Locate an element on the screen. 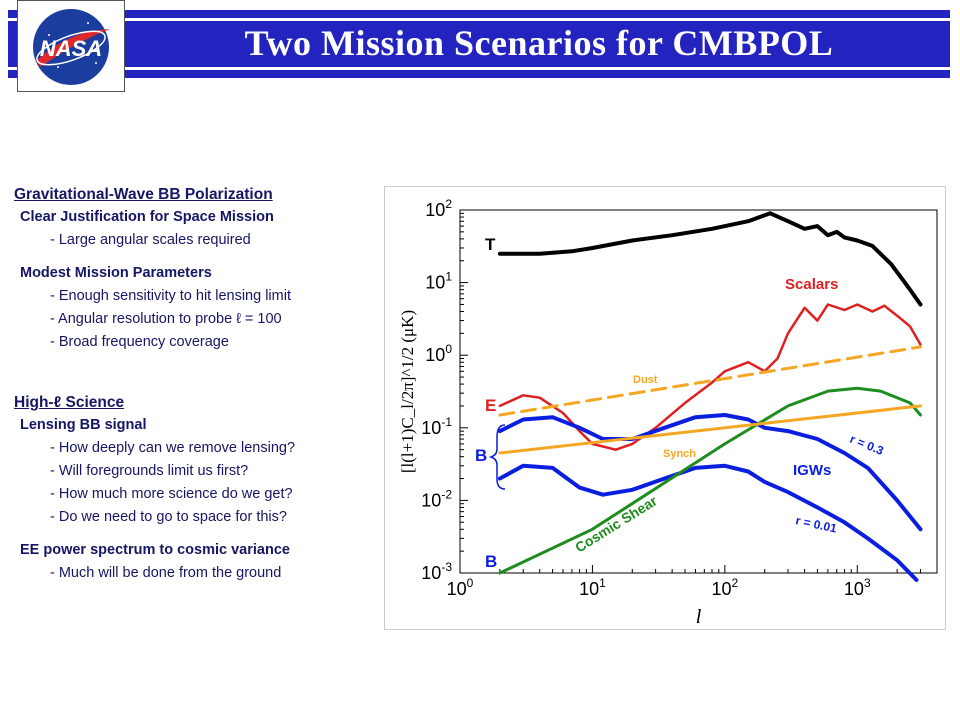  y-axis-label: [l(l+1)C_l/2π]^1/2 (μK) is located at coordinates (407, 391).